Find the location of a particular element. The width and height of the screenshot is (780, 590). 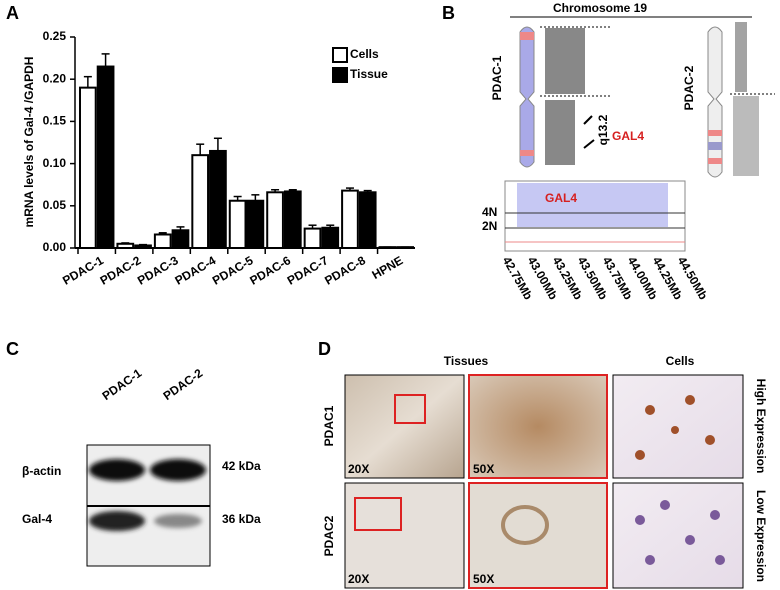

gene-region is located at coordinates (592, 205).